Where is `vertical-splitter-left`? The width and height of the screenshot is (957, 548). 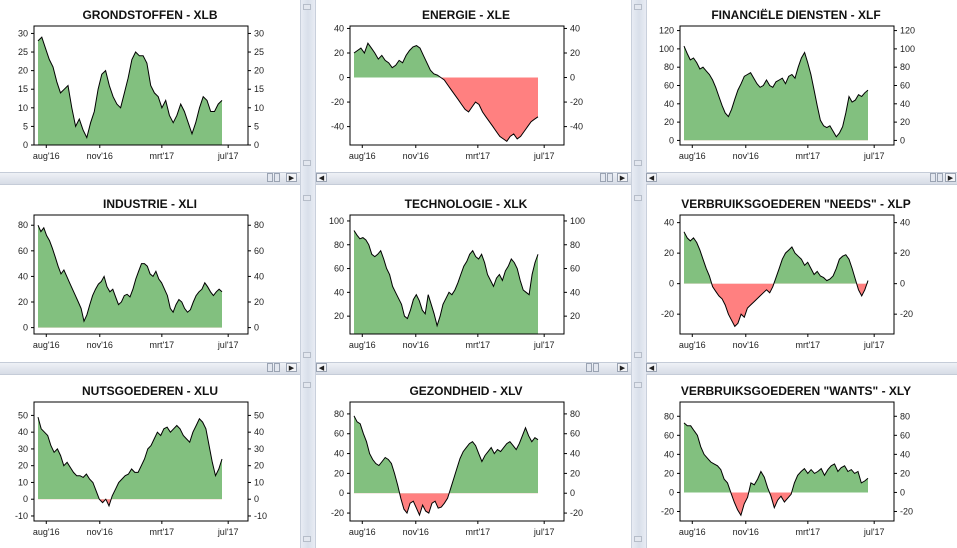 vertical-splitter-left is located at coordinates (308, 274).